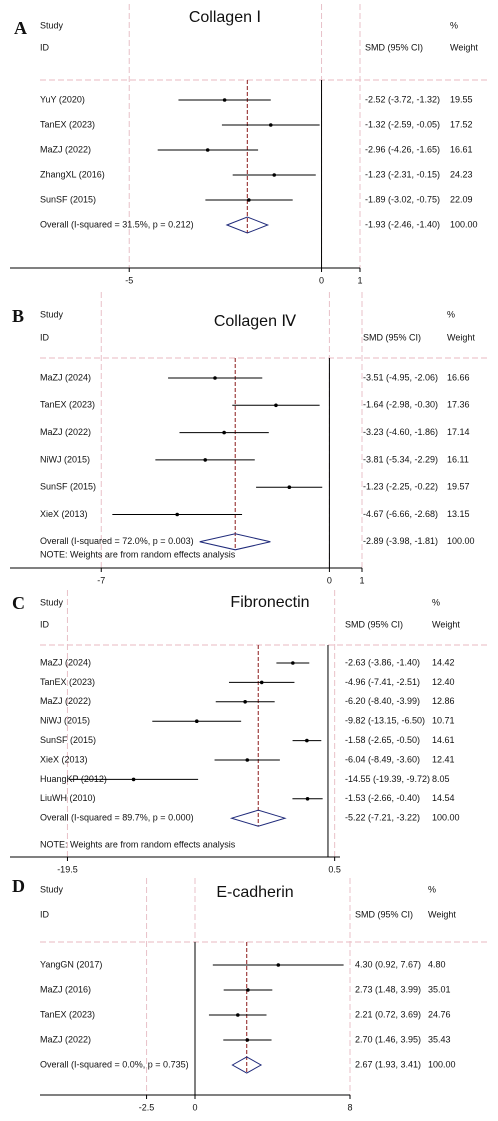 This screenshot has height=1121, width=498. What do you see at coordinates (65, 662) in the screenshot?
I see `study-label: MaZJ (2024)` at bounding box center [65, 662].